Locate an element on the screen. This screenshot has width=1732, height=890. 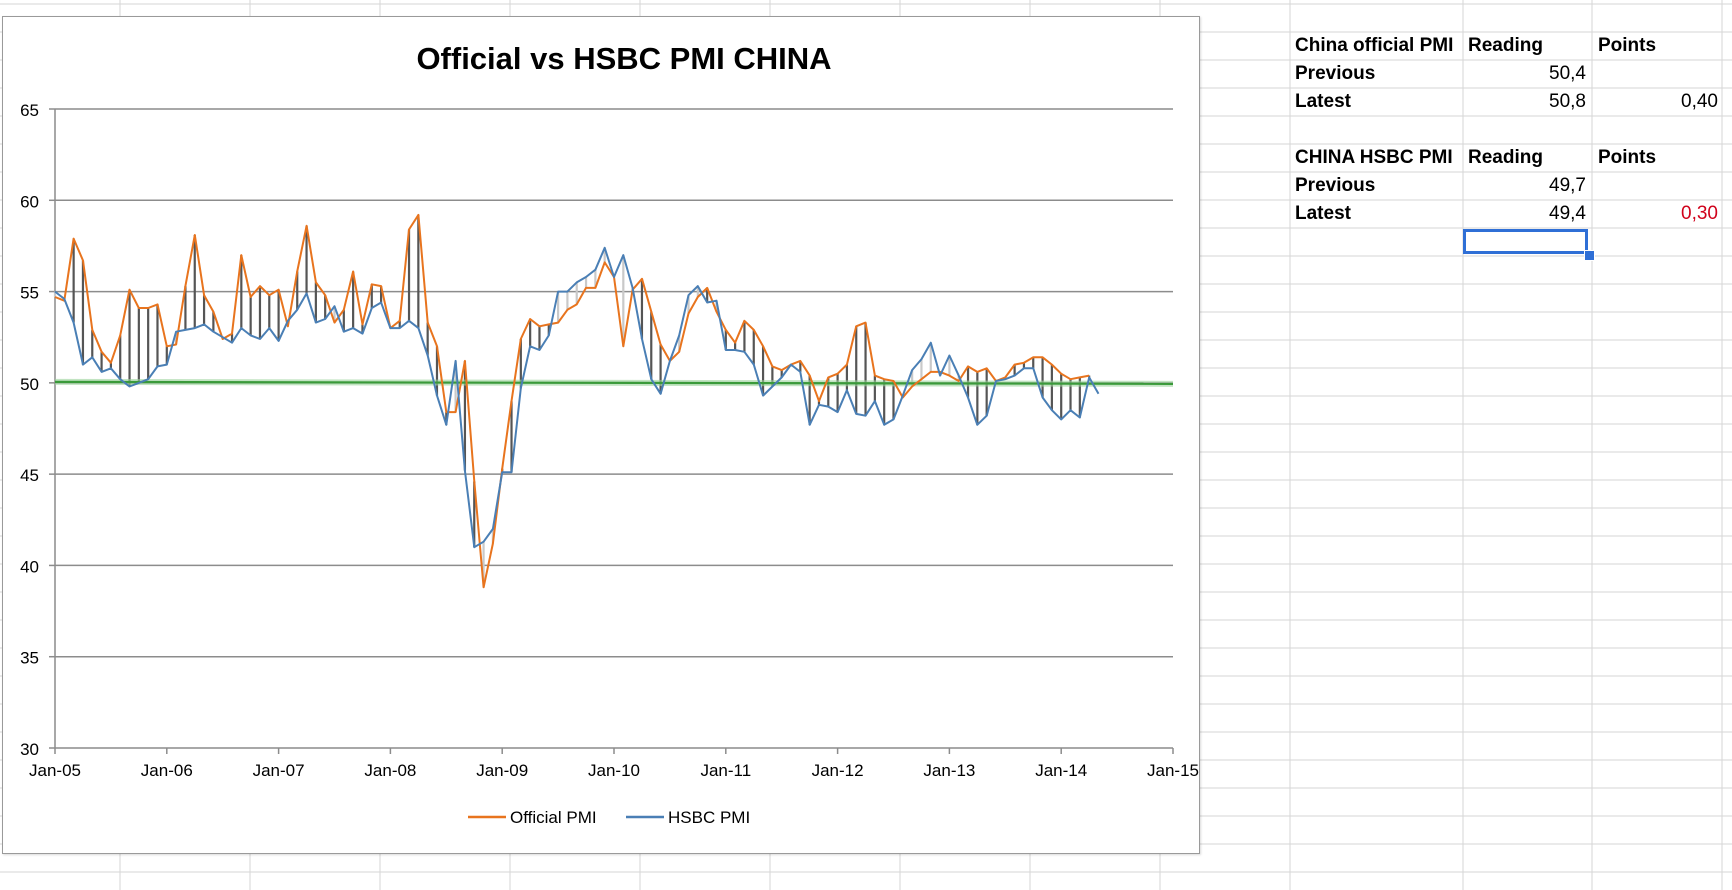
hsbc-latest-points: 0,30 is located at coordinates (1699, 213).